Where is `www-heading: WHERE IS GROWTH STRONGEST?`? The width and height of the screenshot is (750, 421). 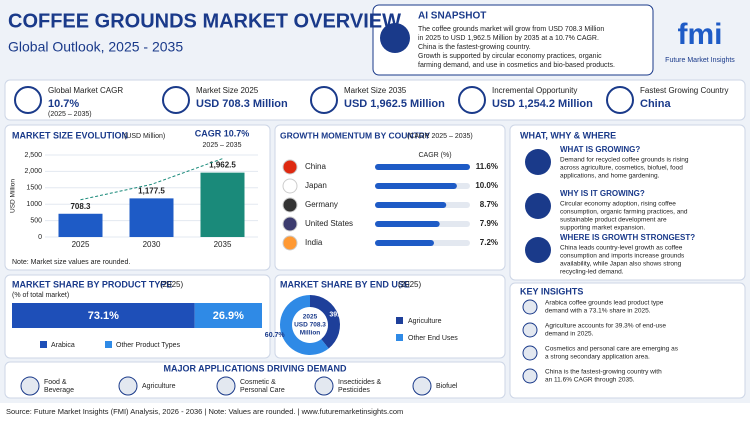
www-heading: WHERE IS GROWTH STRONGEST? is located at coordinates (627, 237).